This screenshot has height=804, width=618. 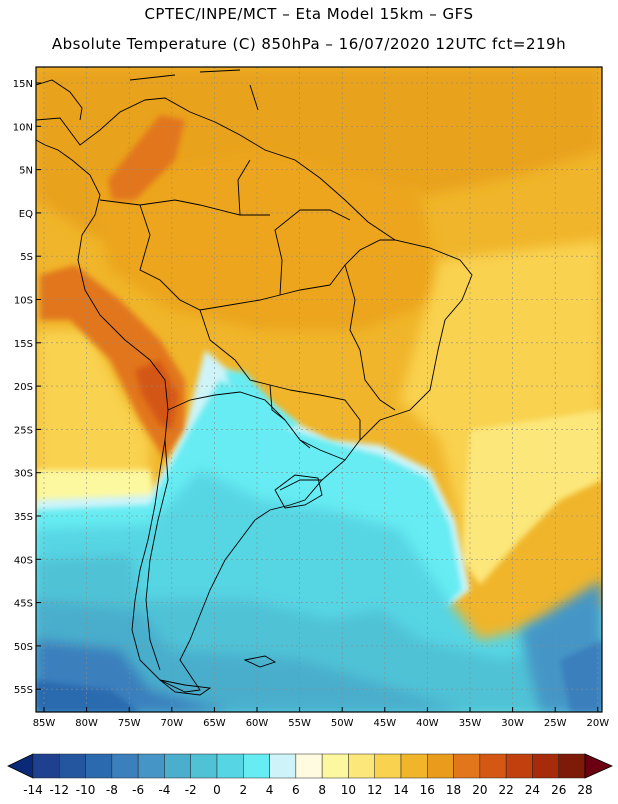 What do you see at coordinates (86, 723) in the screenshot?
I see `lon-label: 80W` at bounding box center [86, 723].